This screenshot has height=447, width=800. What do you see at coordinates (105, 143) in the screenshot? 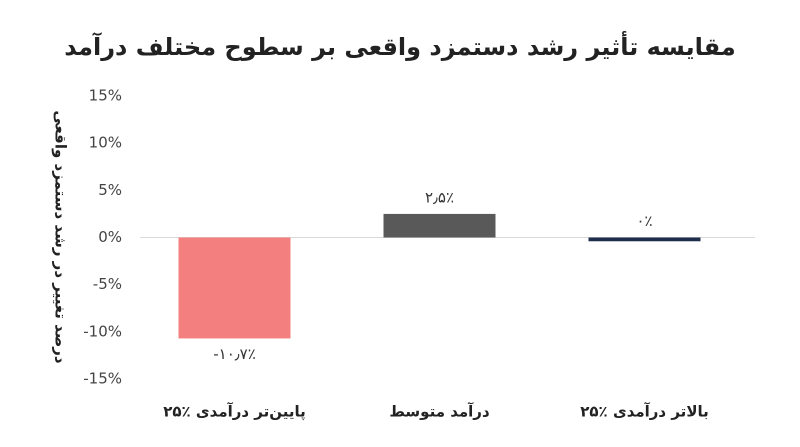
I see `y-tick-label: 10%` at bounding box center [105, 143].